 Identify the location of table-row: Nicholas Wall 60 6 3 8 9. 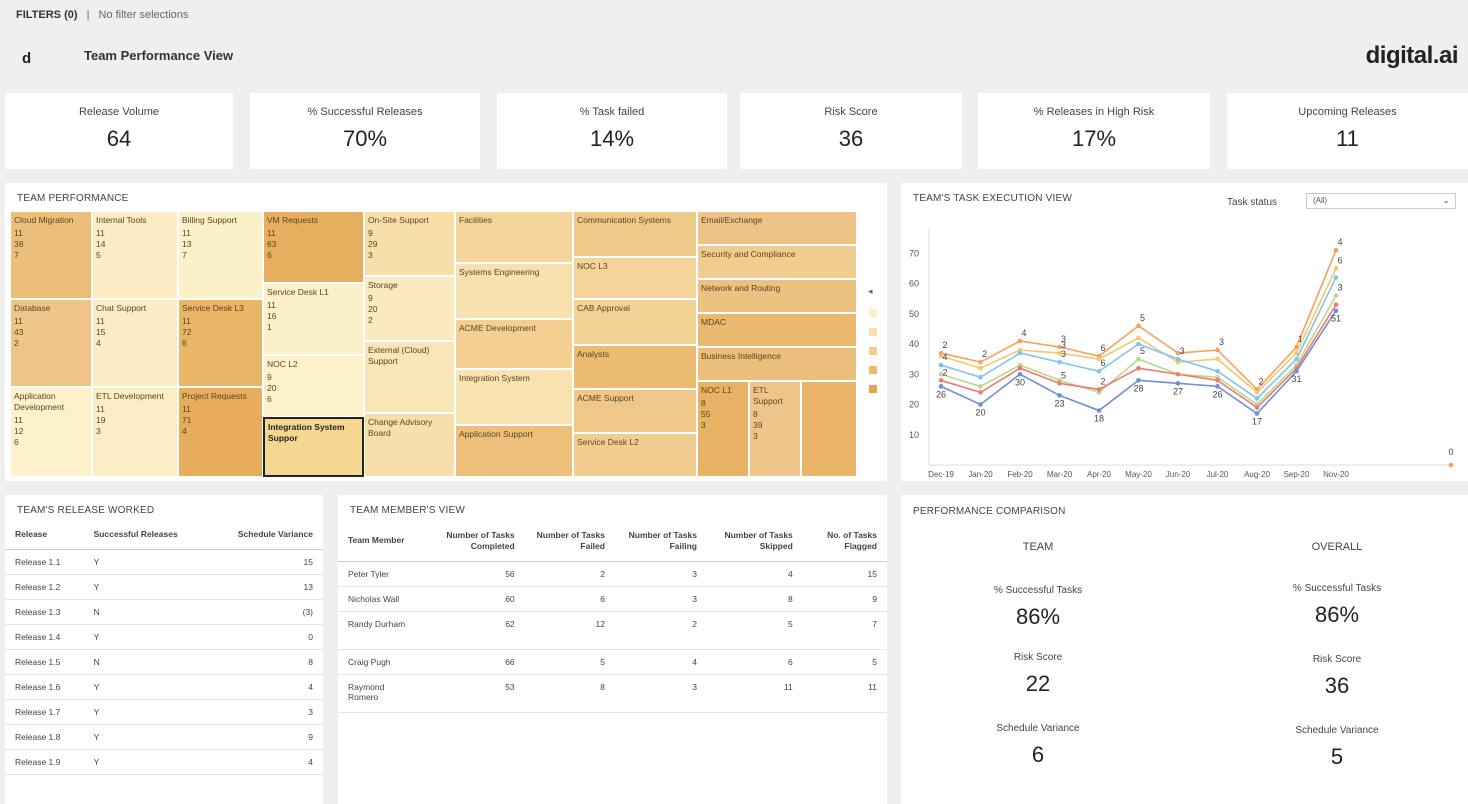
(612, 599).